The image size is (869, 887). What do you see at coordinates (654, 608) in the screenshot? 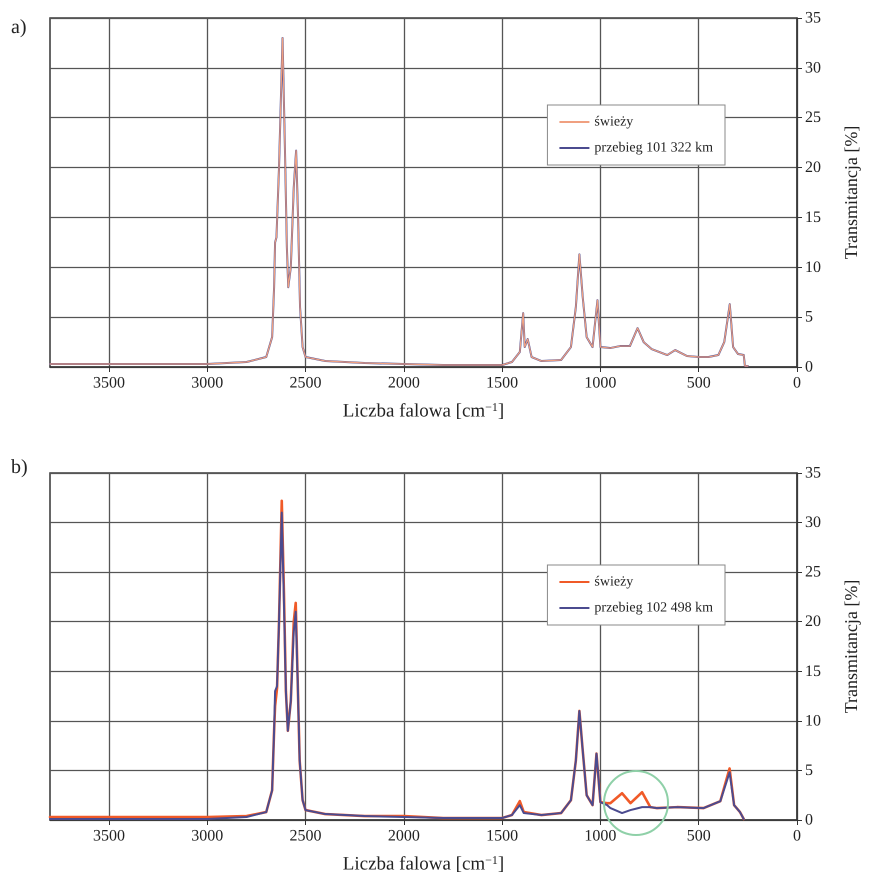
I see `legend-label: przebieg 102 498 km` at bounding box center [654, 608].